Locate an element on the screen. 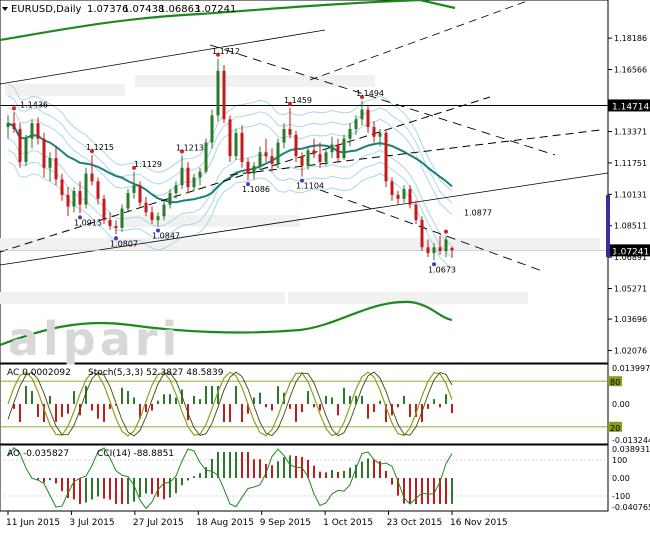 The image size is (650, 534). price-annotation: 1.1129 is located at coordinates (148, 164).